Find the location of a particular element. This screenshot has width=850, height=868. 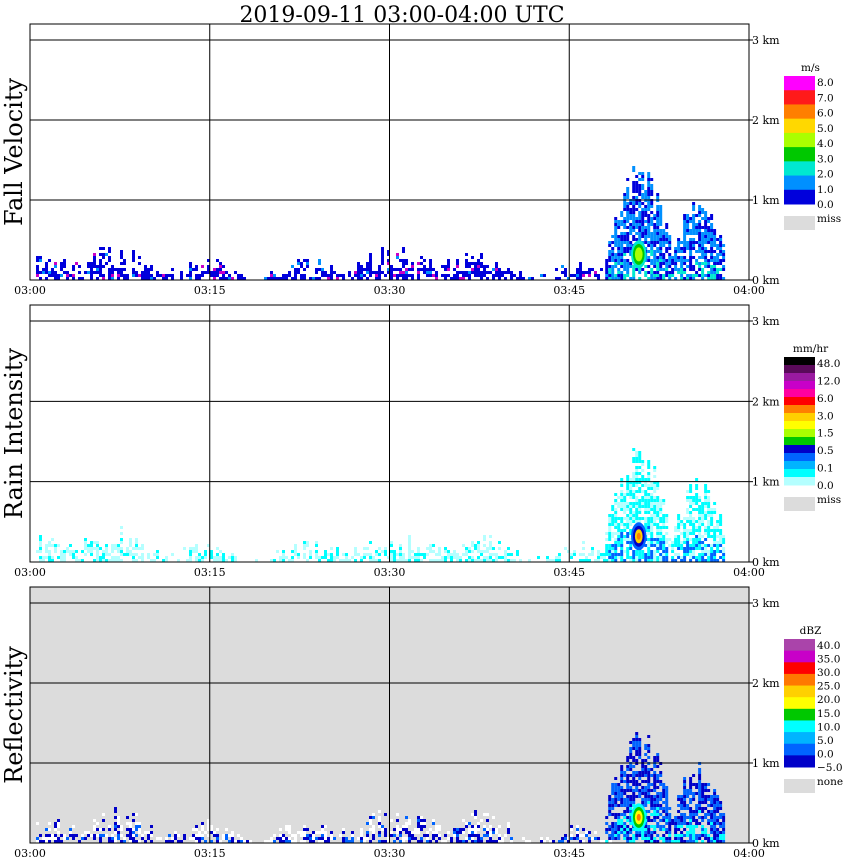

y-tick-label: 2 km is located at coordinates (766, 120).